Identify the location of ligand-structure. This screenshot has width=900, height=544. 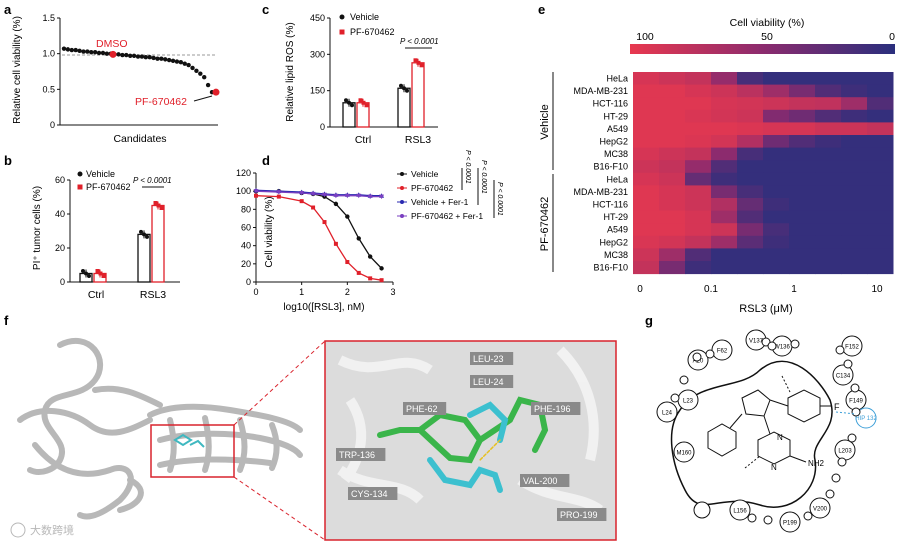
(782, 422).